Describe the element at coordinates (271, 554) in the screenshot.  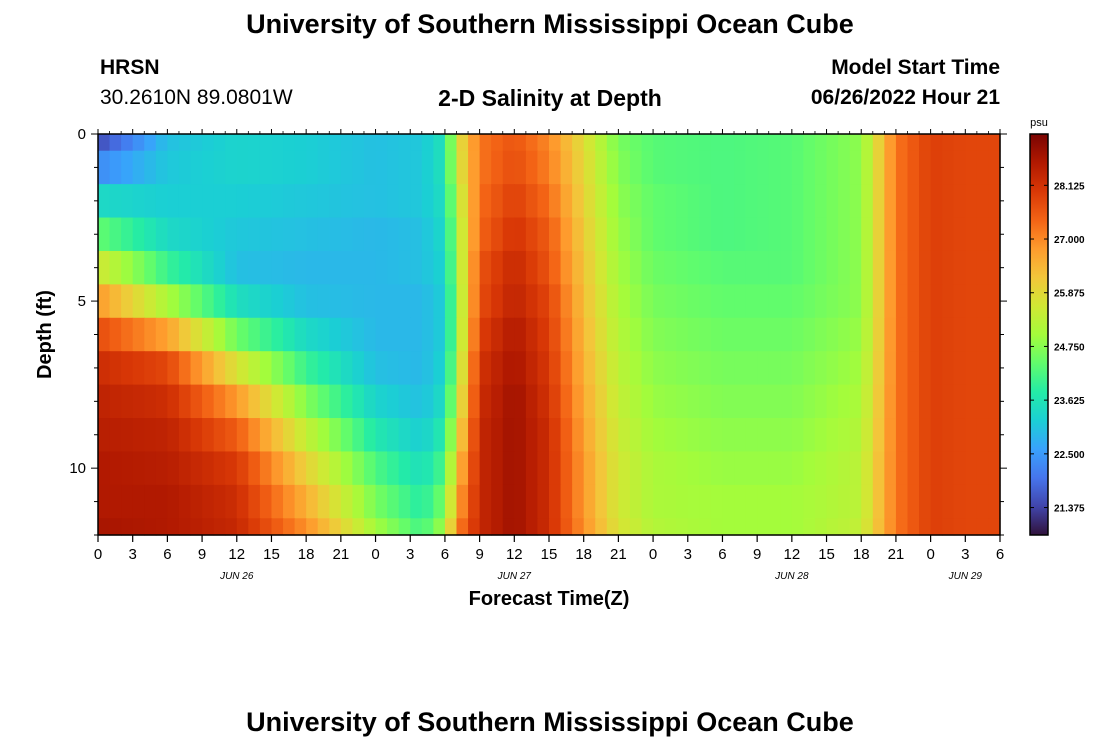
I see `x-tick-label: 15` at that location.